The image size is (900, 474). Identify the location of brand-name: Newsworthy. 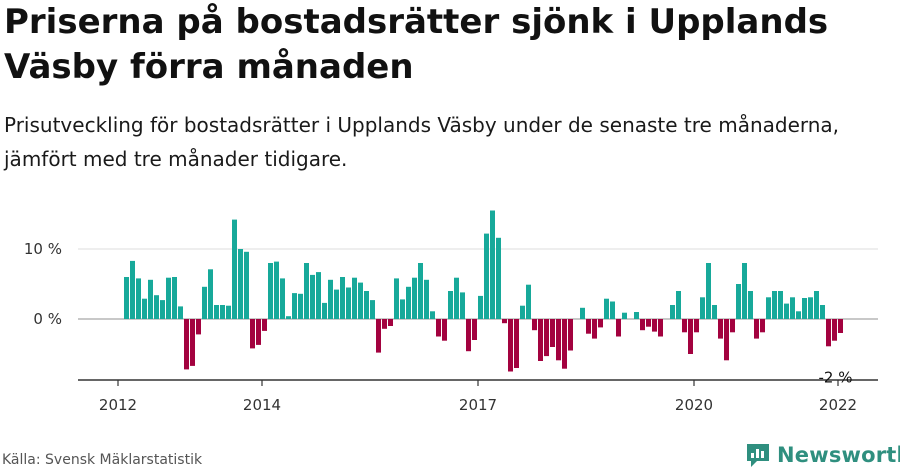
(838, 455).